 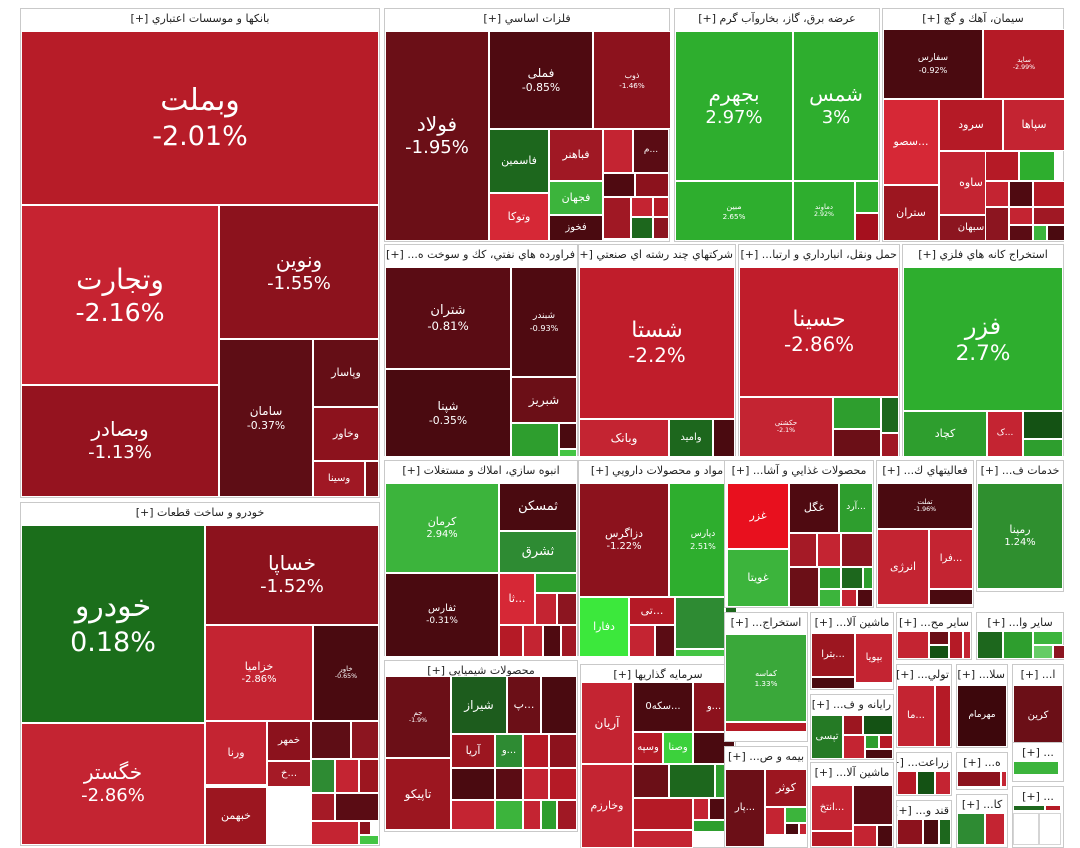 What do you see at coordinates (777, 19) in the screenshot?
I see `sector-header-electricity: عرضه برق، گاز، بخاروآب گرم [+]` at bounding box center [777, 19].